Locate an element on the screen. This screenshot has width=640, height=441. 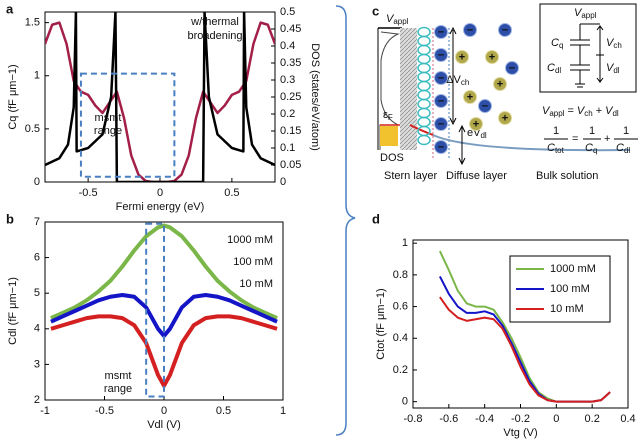
legend-label: 1000 mM is located at coordinates (250, 240).